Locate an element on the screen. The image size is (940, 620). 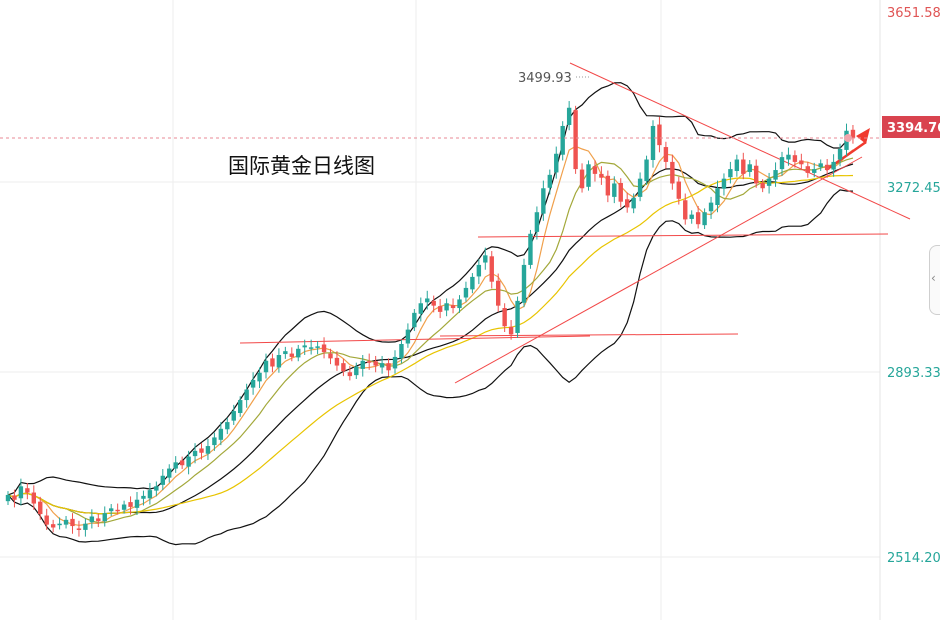
descending-trendline is located at coordinates (740, 141).